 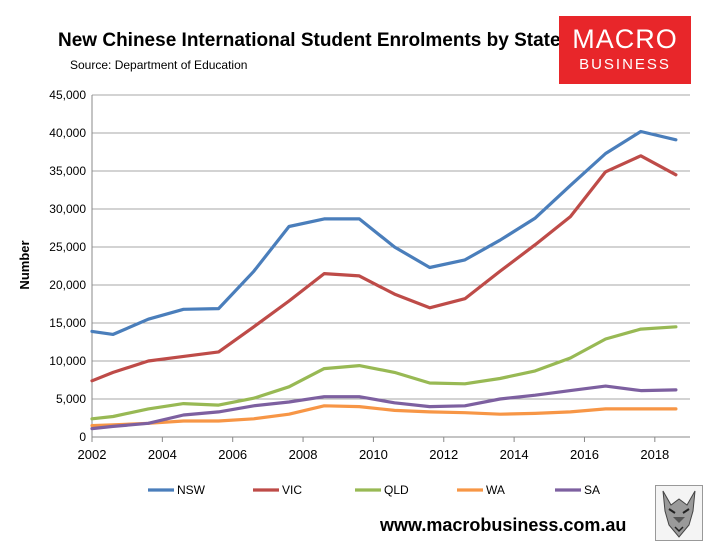 I want to click on y-tick-label: 0, so click(x=82, y=437).